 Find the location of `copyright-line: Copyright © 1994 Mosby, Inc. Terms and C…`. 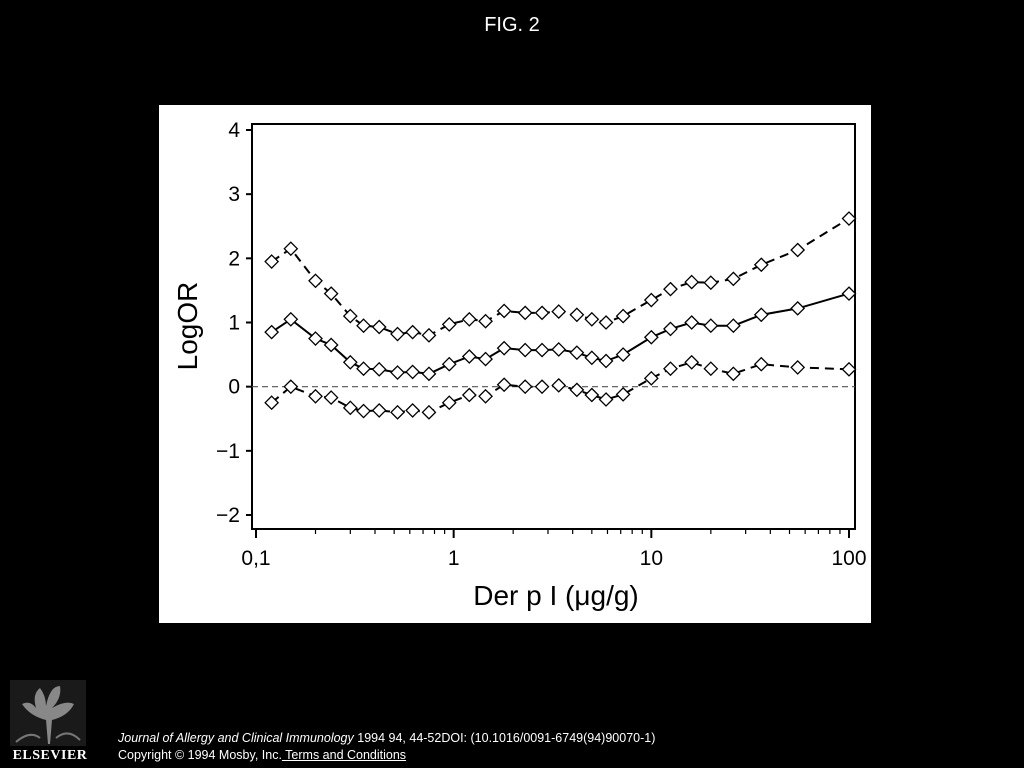

copyright-line: Copyright © 1994 Mosby, Inc. Terms and C… is located at coordinates (386, 755).